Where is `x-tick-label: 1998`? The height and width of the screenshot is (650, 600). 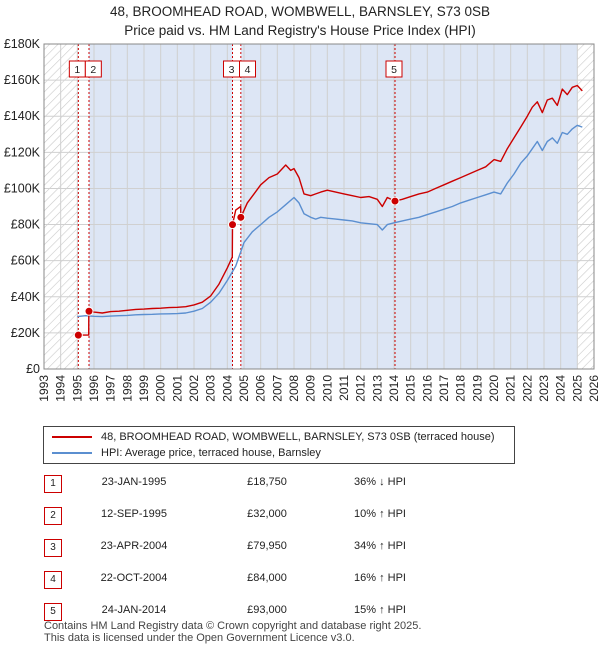
x-tick-label: 1998 is located at coordinates (127, 388).